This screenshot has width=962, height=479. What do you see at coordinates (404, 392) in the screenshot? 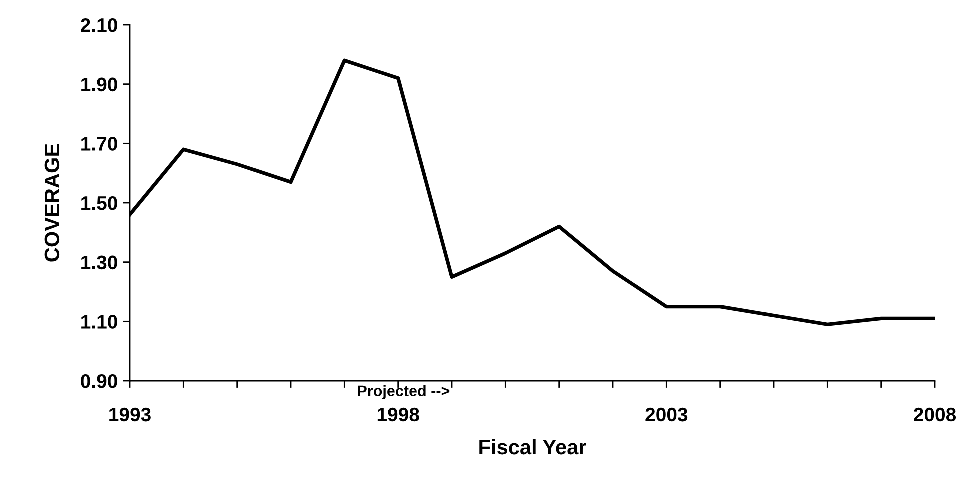
I see `text: Projected -->` at bounding box center [404, 392].